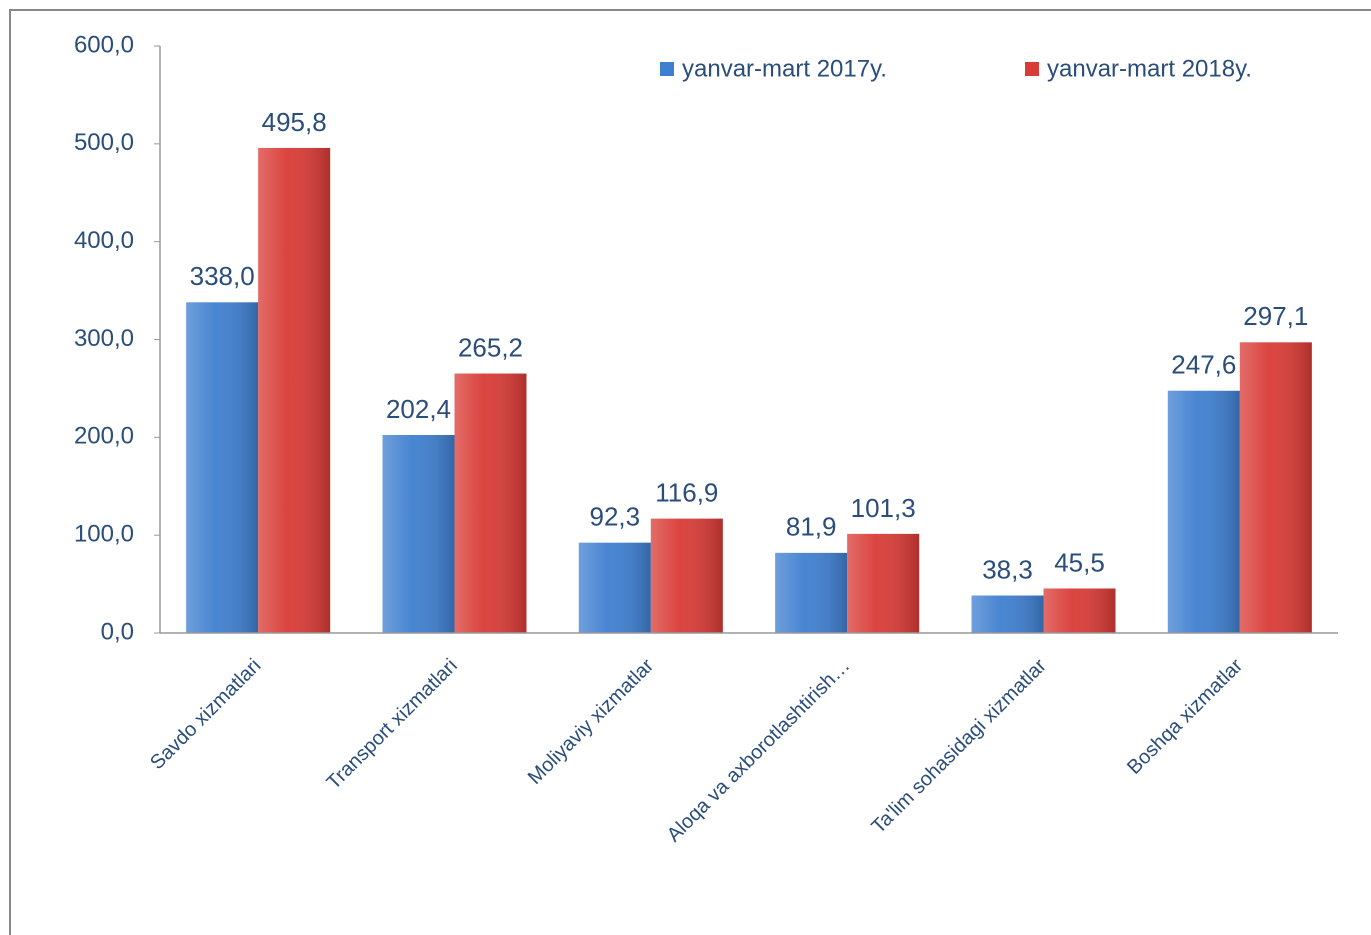 Image resolution: width=1371 pixels, height=935 pixels. I want to click on y-tick-label: 400,0, so click(104, 240).